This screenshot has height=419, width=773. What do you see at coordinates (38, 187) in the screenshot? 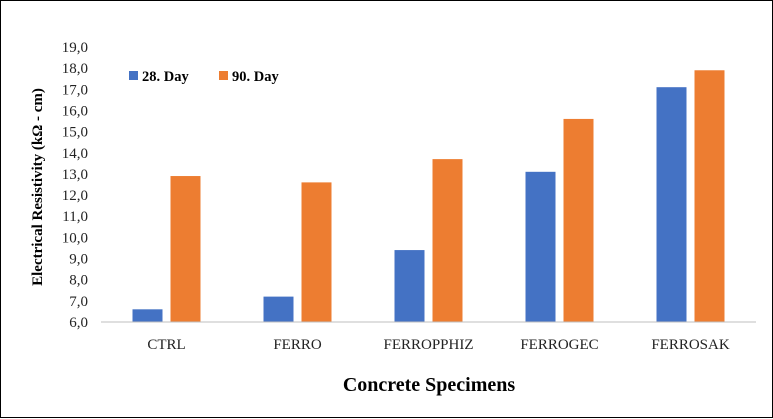
I see `y-axis-title: Electrical Resistivity (kΩ - cm)` at bounding box center [38, 187].